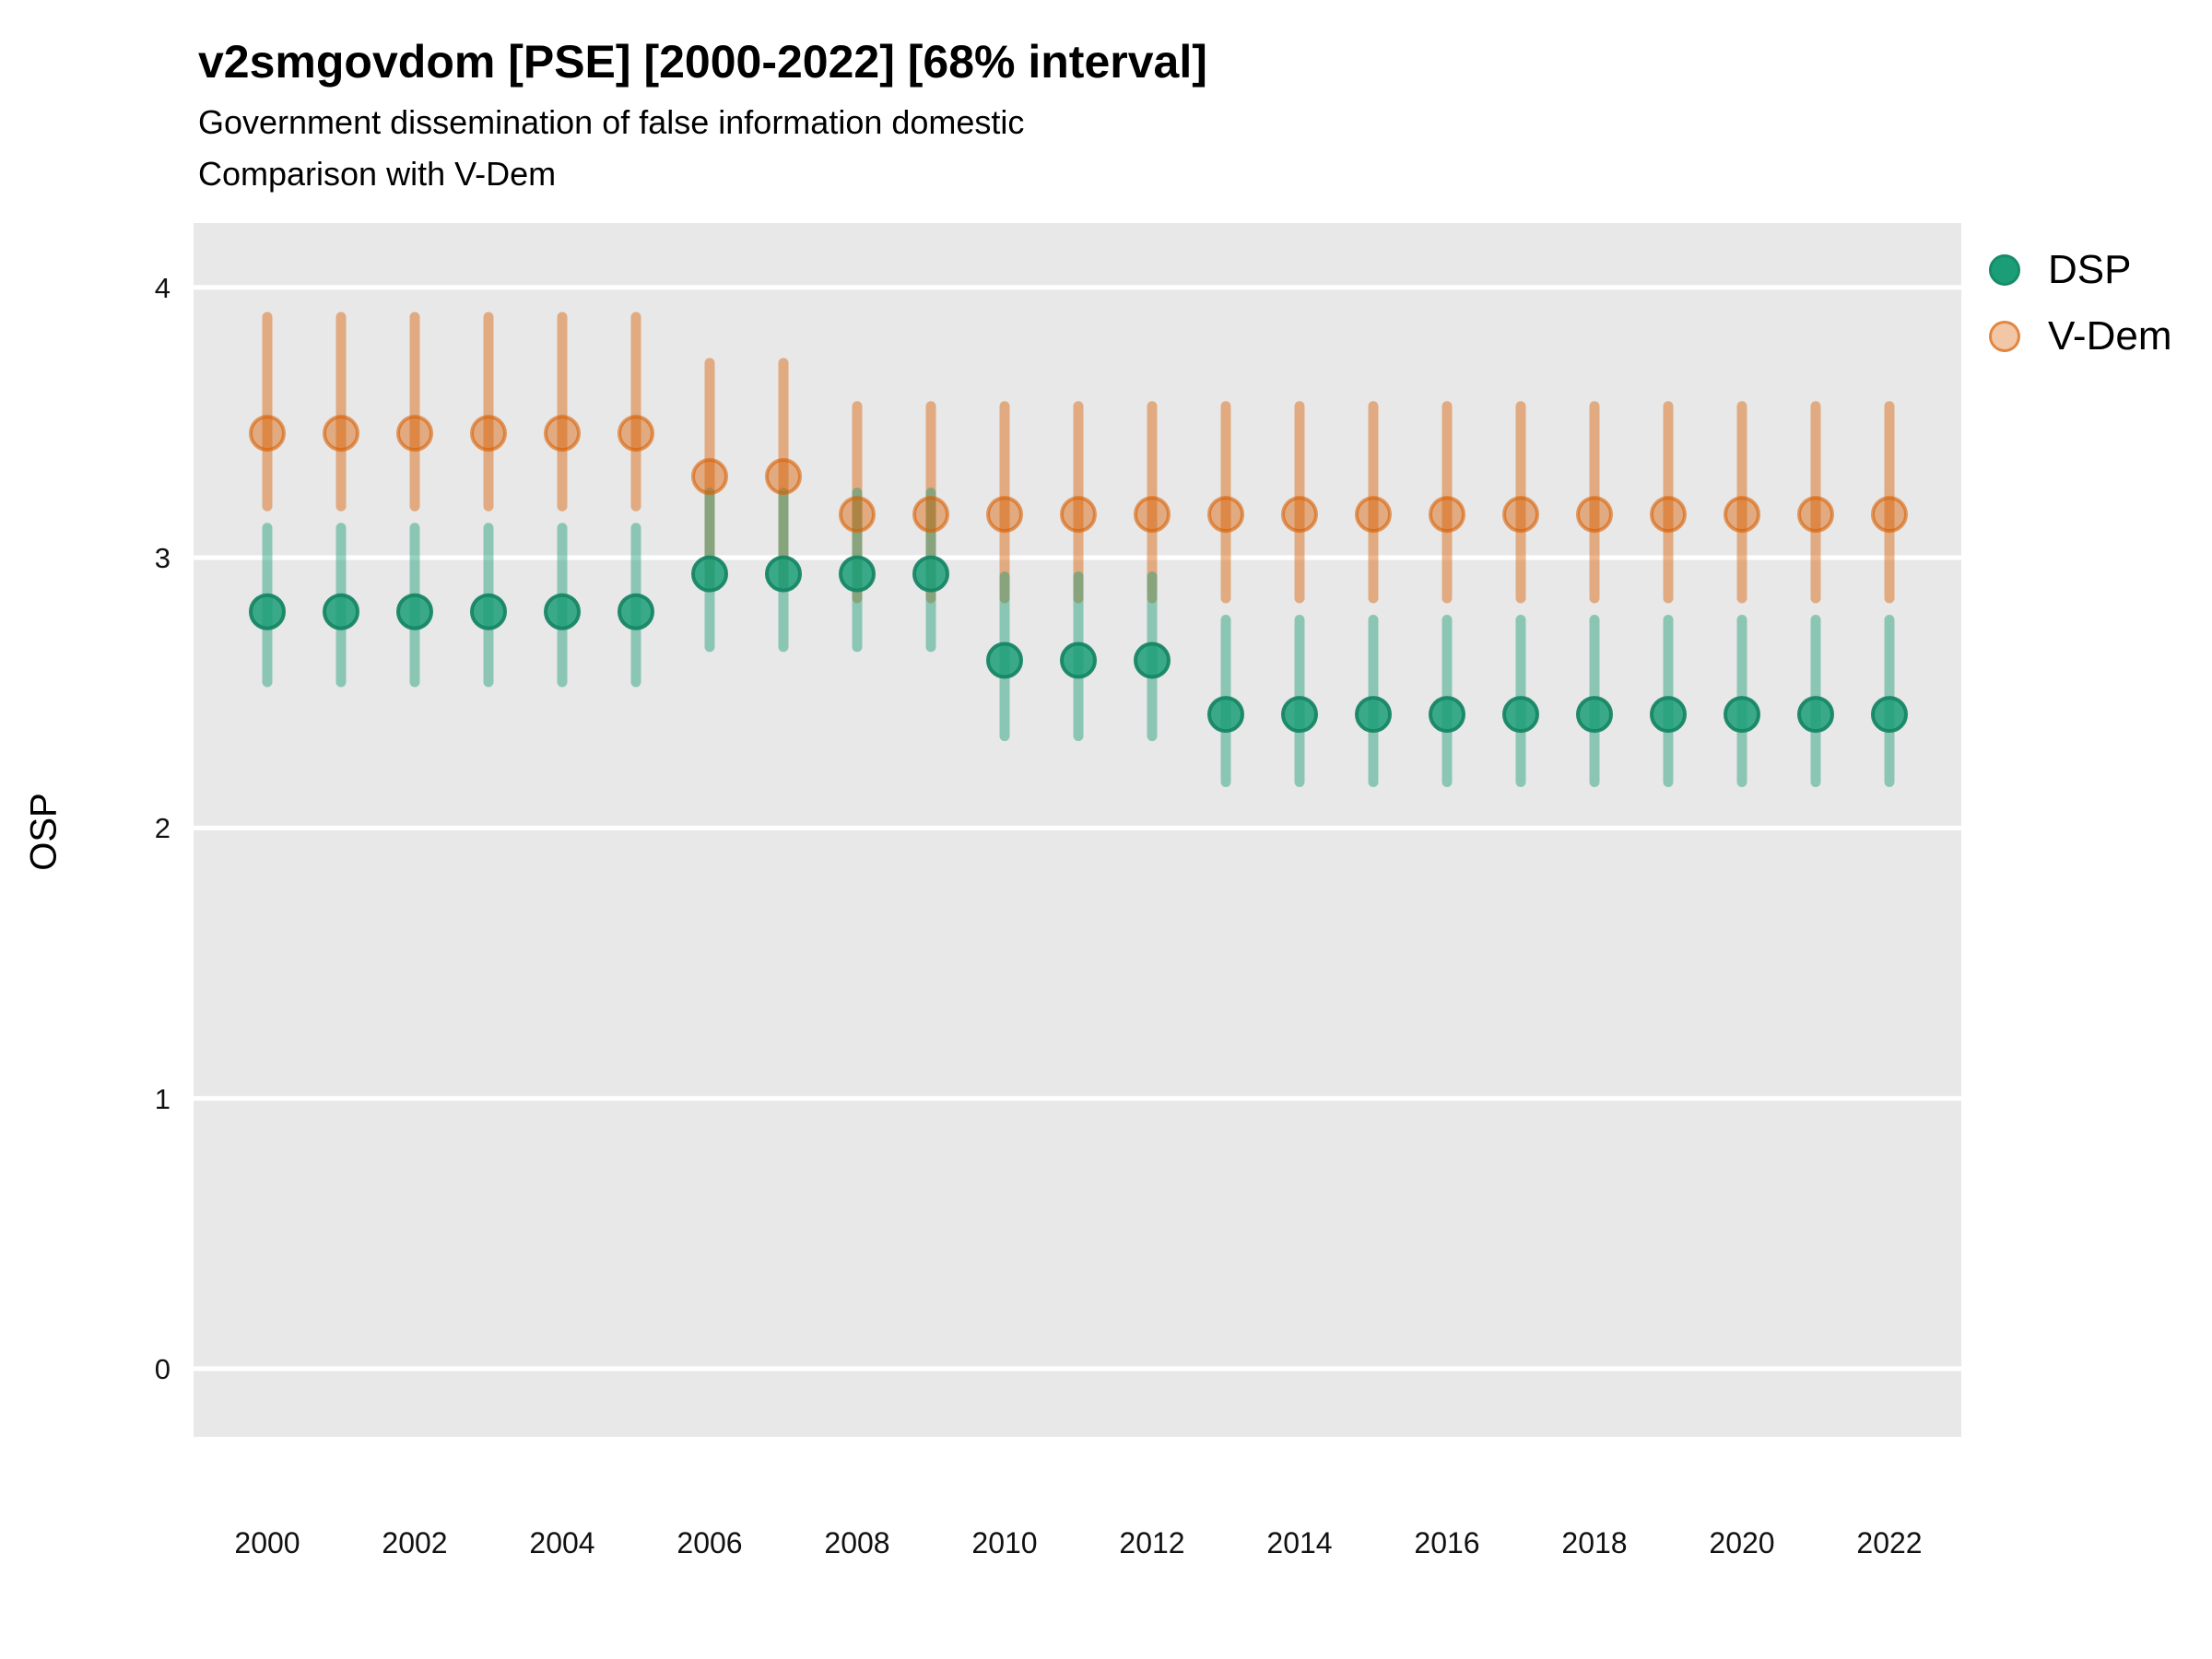 This screenshot has width=2212, height=1659. Describe the element at coordinates (341, 611) in the screenshot. I see `point-dsp-2001` at that location.